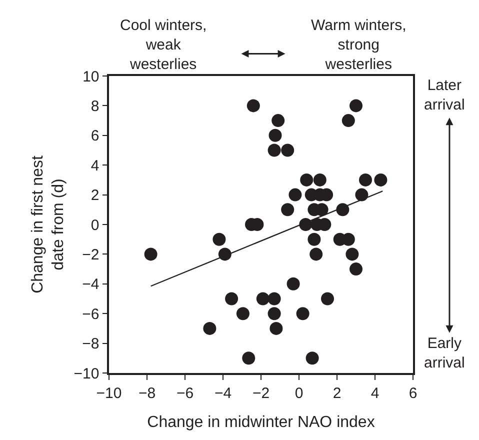  Describe the element at coordinates (95, 165) in the screenshot. I see `y-tick-label: 4` at that location.